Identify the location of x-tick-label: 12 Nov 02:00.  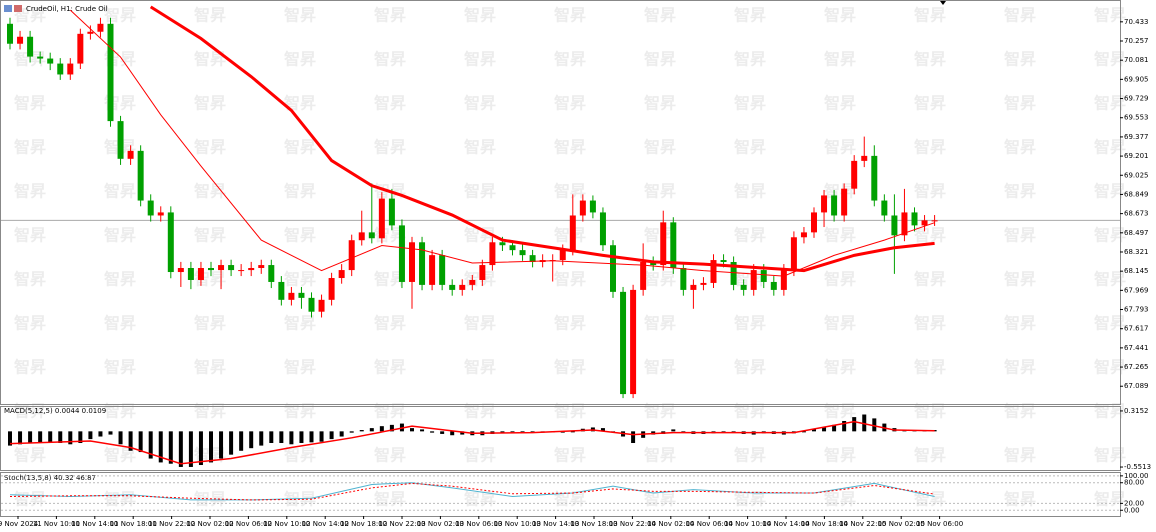
(209, 524).